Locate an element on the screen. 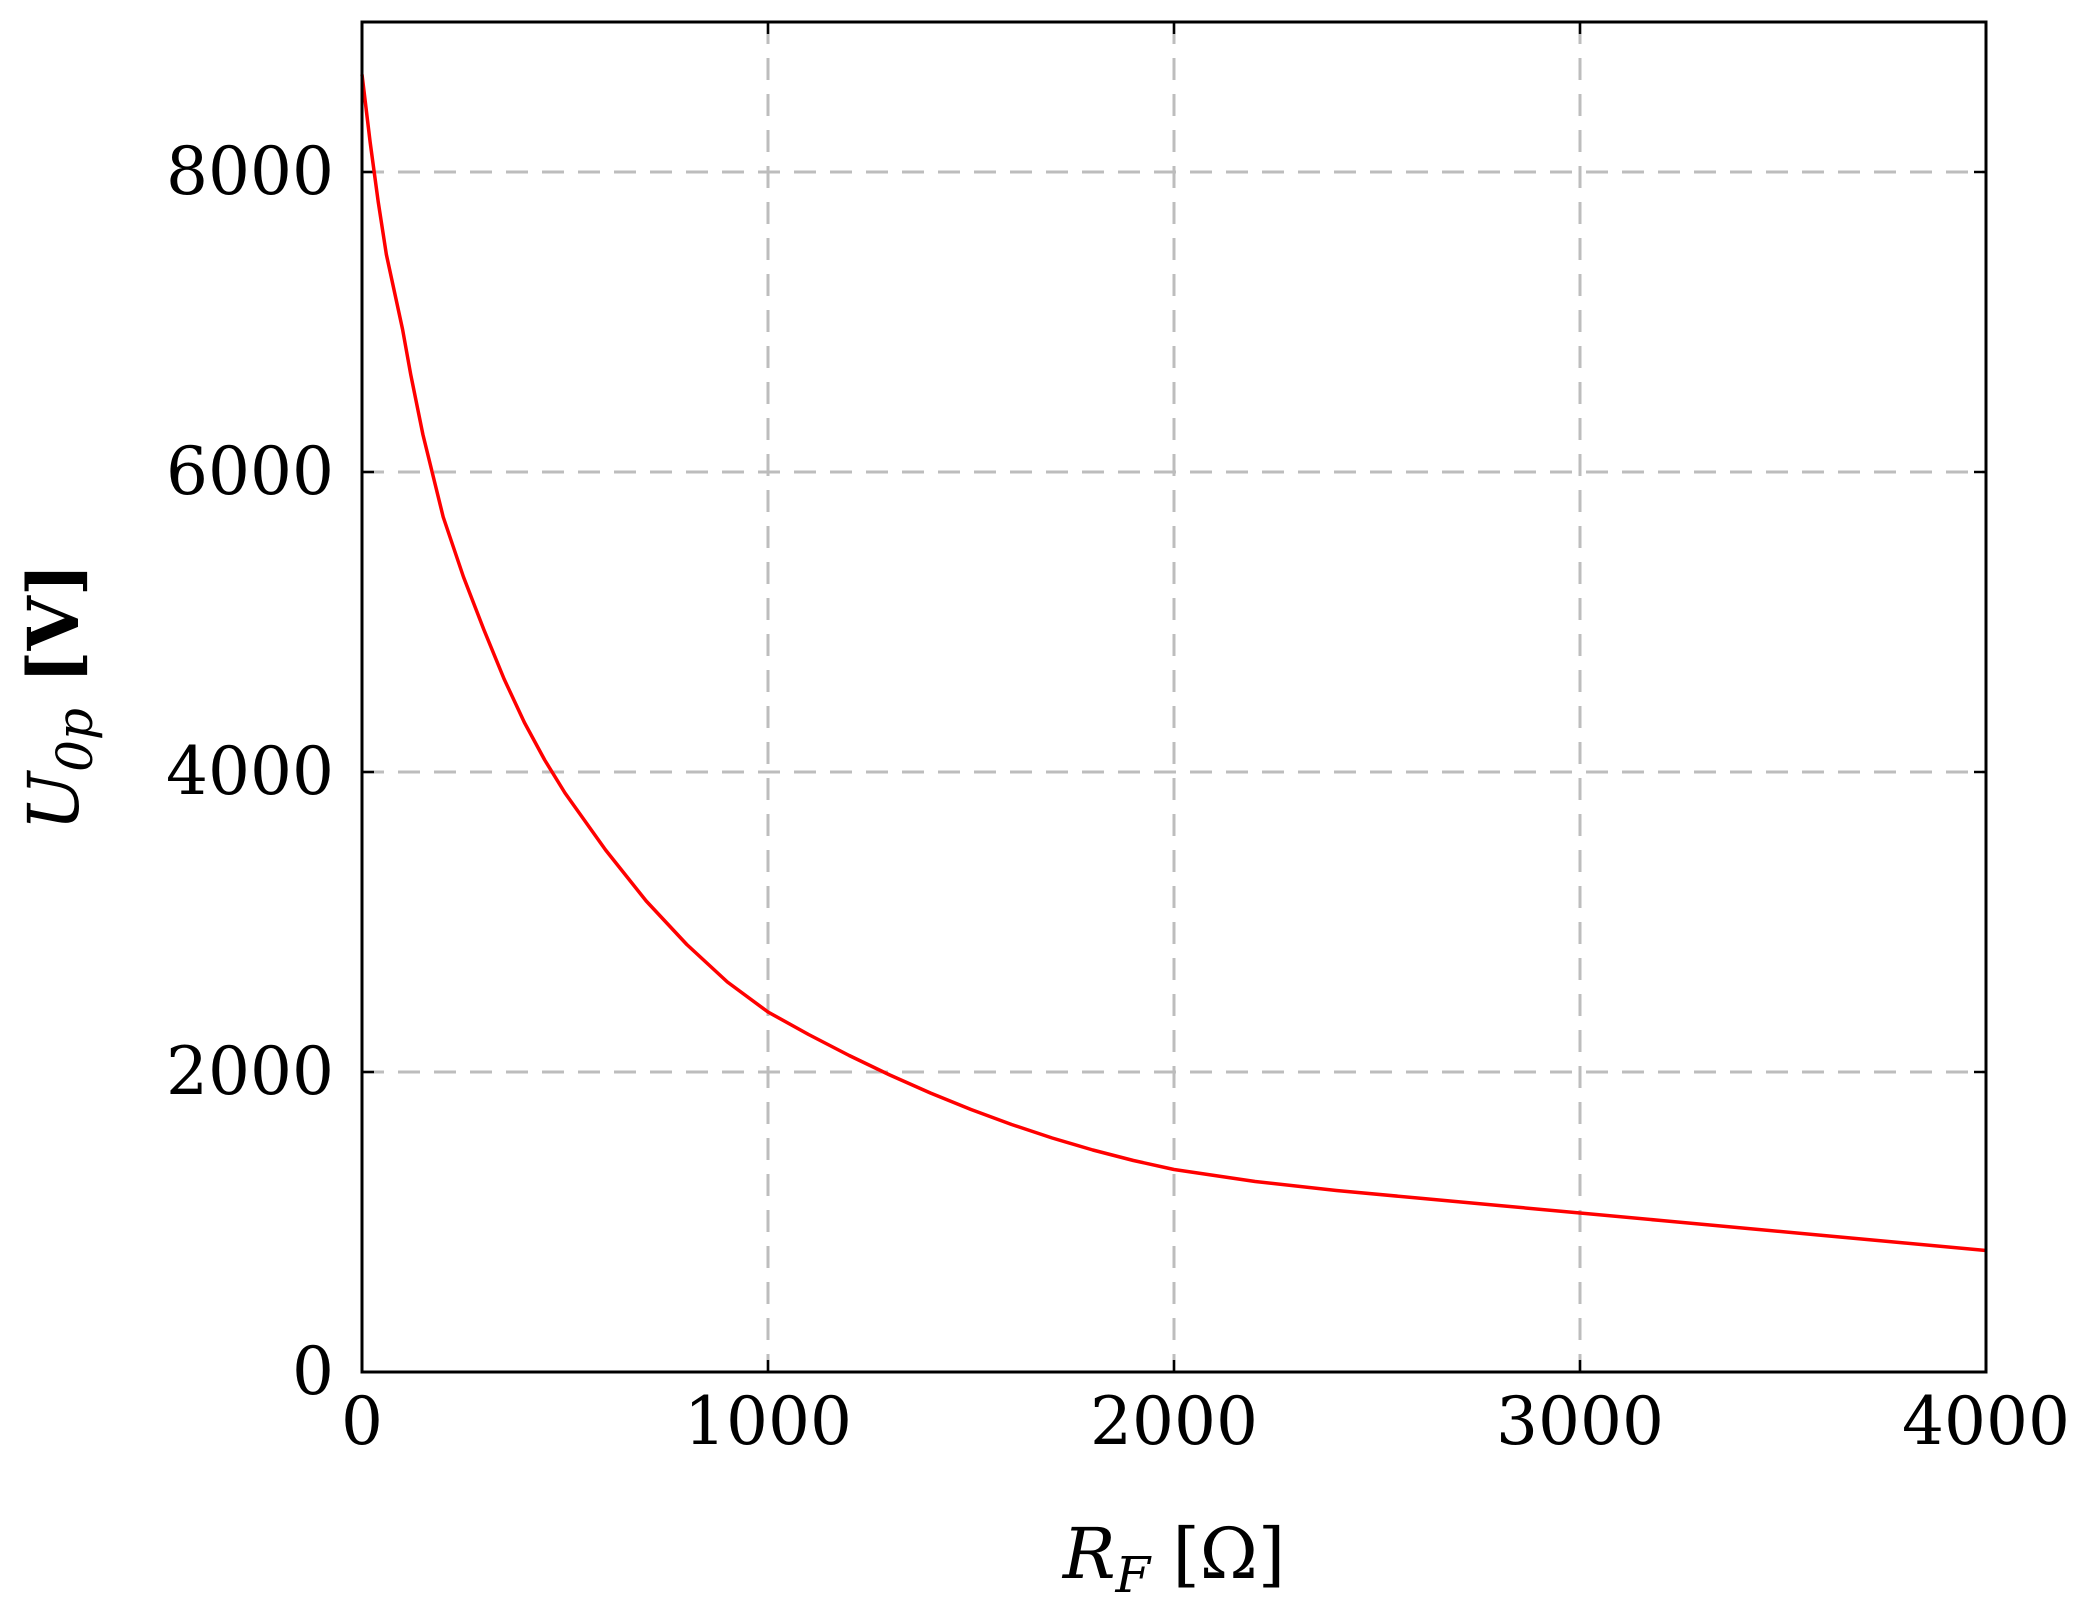  x-axis-label-main: R is located at coordinates (1088, 1554).